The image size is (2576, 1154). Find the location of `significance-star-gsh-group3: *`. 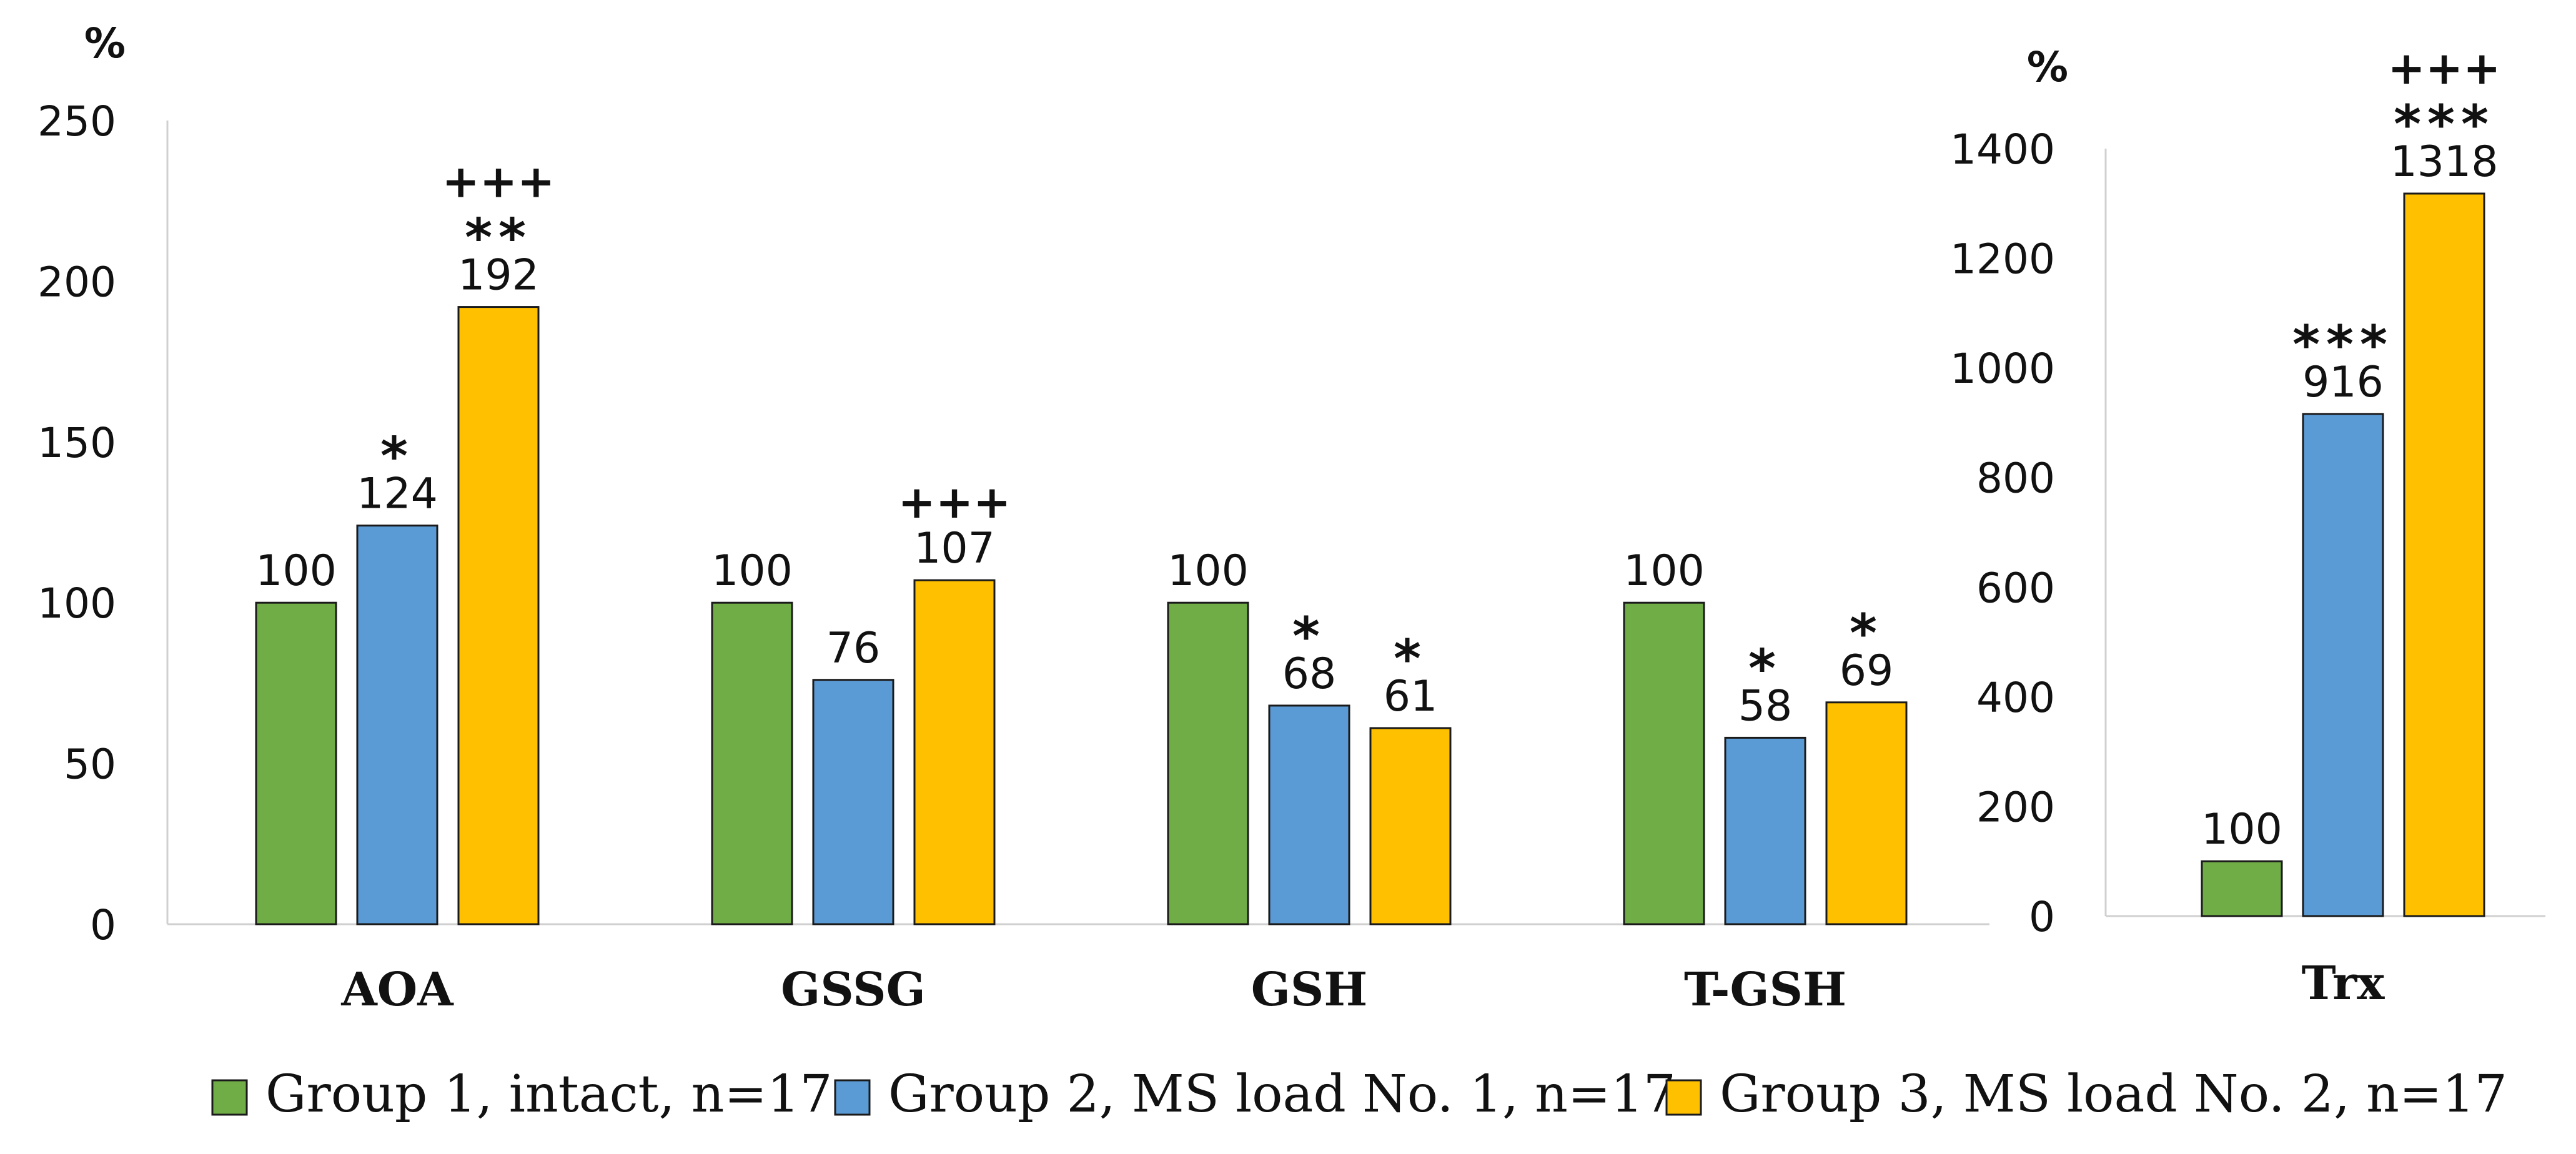

significance-star-gsh-group3: * is located at coordinates (1410, 658).